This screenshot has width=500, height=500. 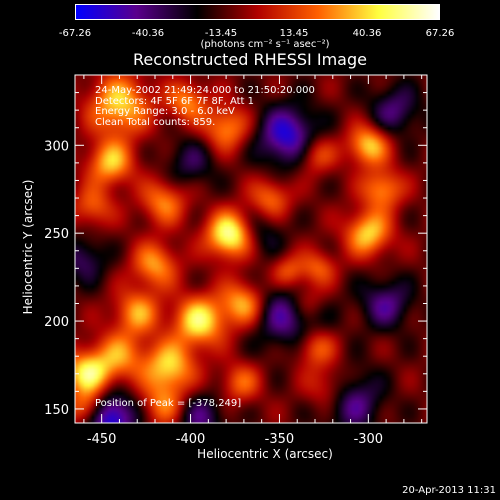 I want to click on energy-range-text: Energy Range: 3.0 - 6.0 keV, so click(x=165, y=111).